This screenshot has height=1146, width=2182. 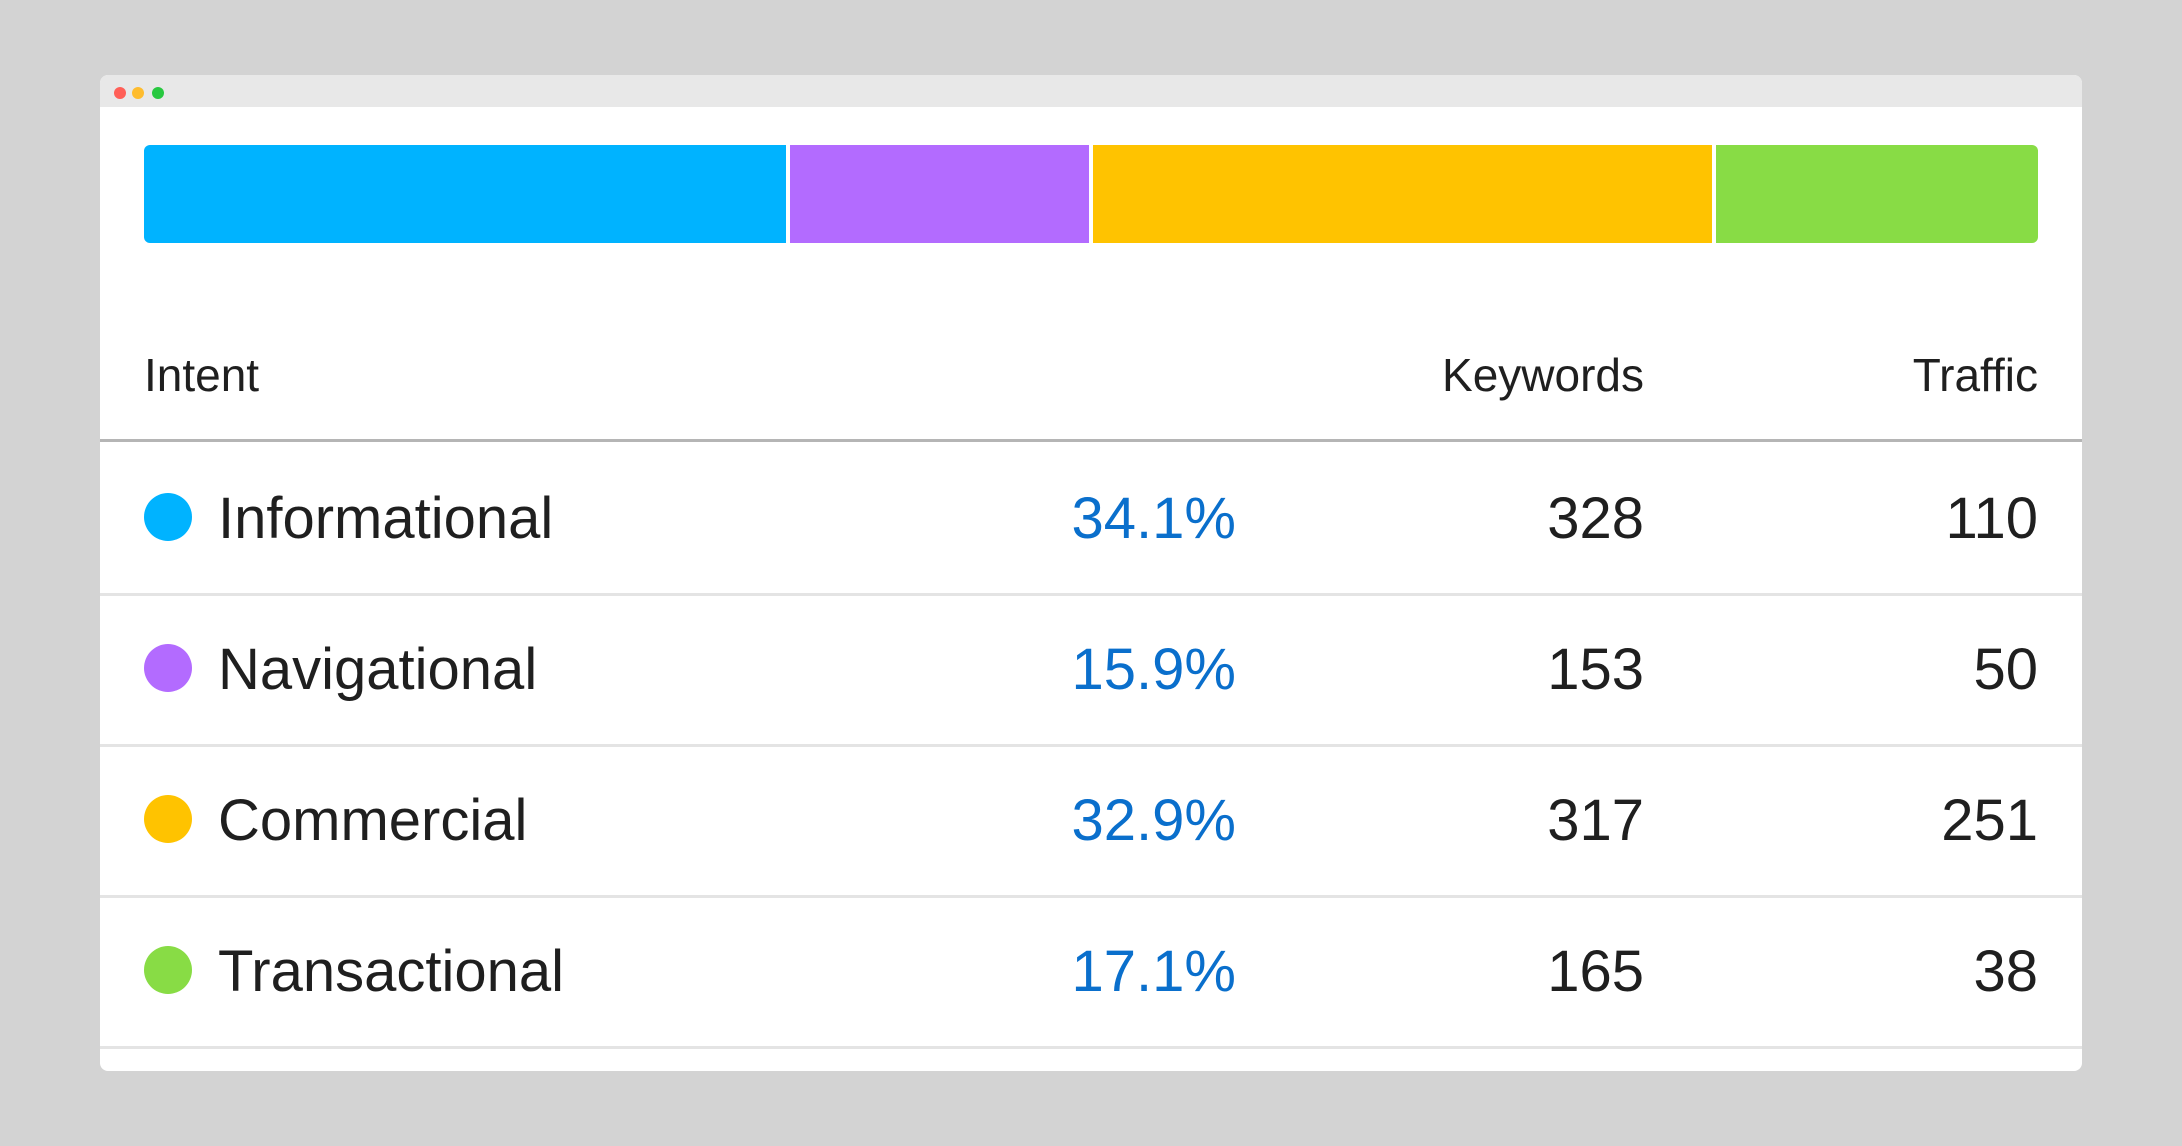 What do you see at coordinates (378, 669) in the screenshot?
I see `intent-label: Navigational` at bounding box center [378, 669].